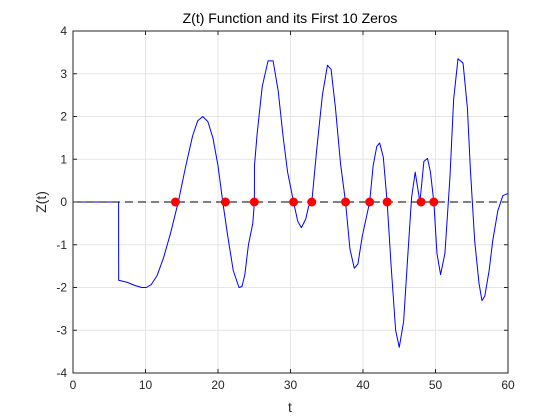 The image size is (560, 420). What do you see at coordinates (63, 117) in the screenshot?
I see `y-tick-label: 2` at bounding box center [63, 117].